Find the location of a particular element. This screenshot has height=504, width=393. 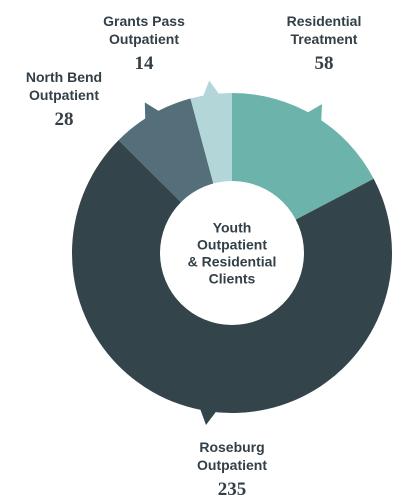

center-label: Youth Outpatient & Residential Clients is located at coordinates (232, 253).